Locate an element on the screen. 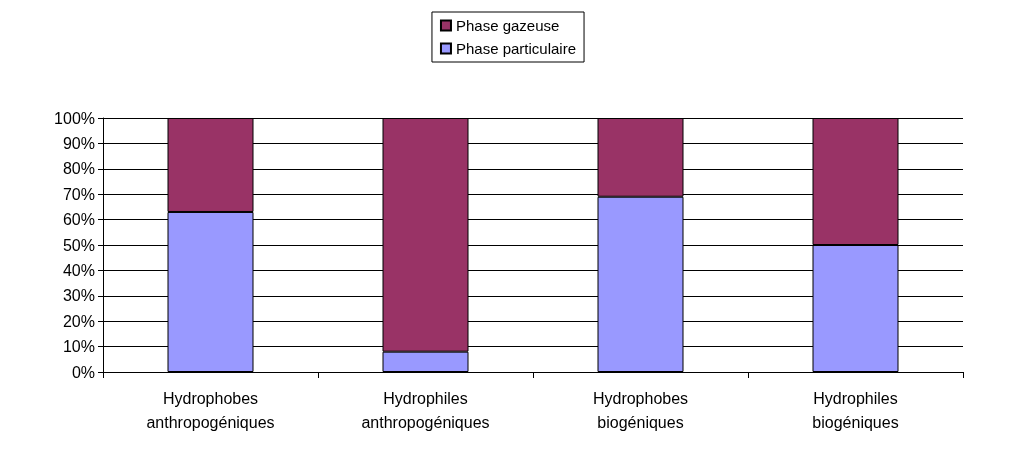  y-tick-label: 50% is located at coordinates (78, 245).